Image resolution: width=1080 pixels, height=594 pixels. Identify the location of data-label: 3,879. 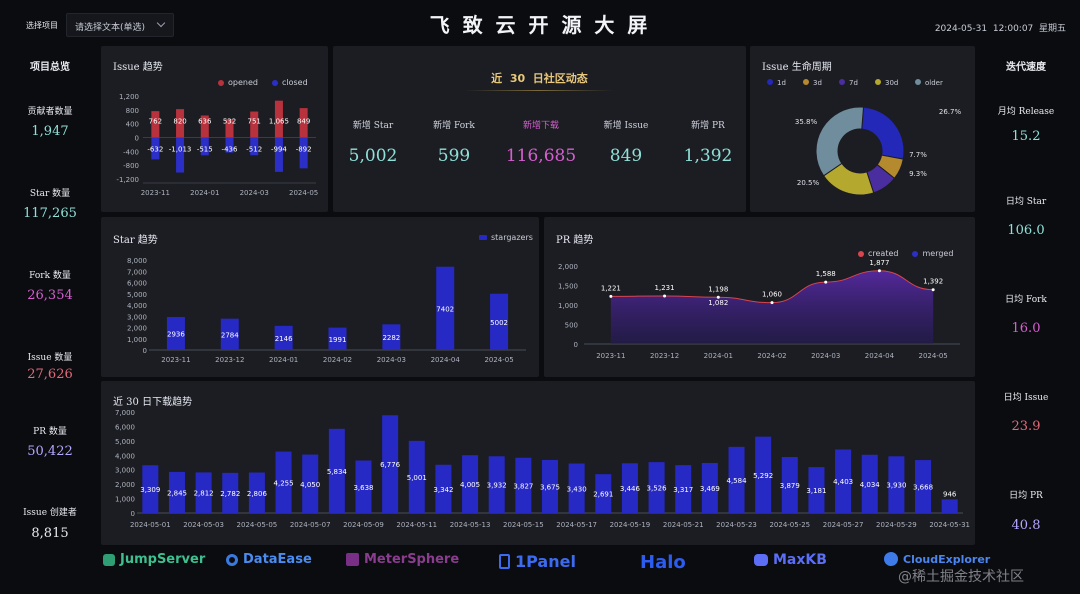
(790, 486).